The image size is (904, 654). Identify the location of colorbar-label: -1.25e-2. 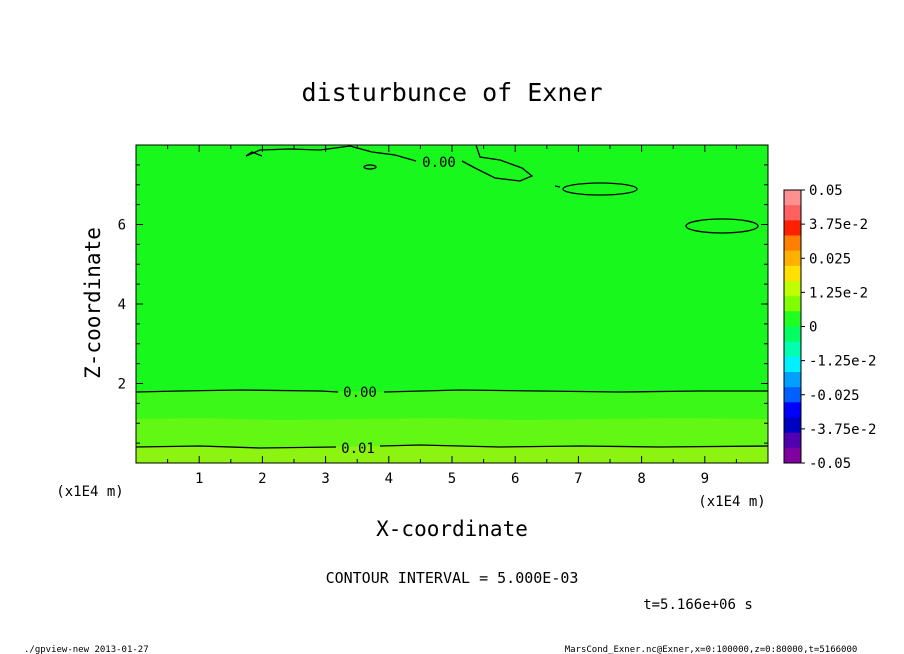
(842, 362).